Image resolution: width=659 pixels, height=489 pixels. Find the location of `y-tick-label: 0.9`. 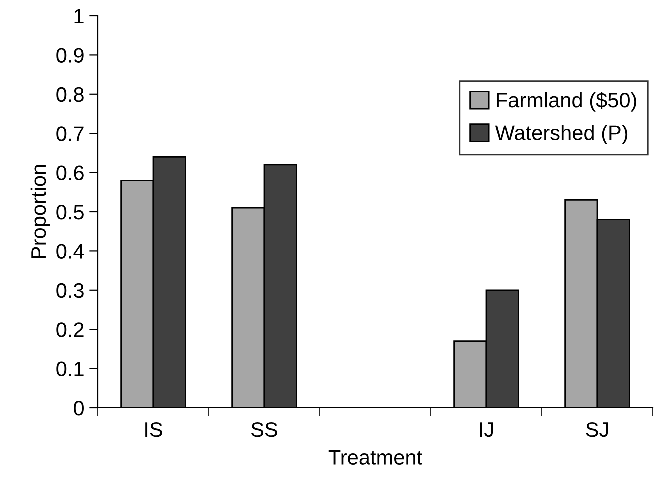

y-tick-label: 0.9 is located at coordinates (70, 55).